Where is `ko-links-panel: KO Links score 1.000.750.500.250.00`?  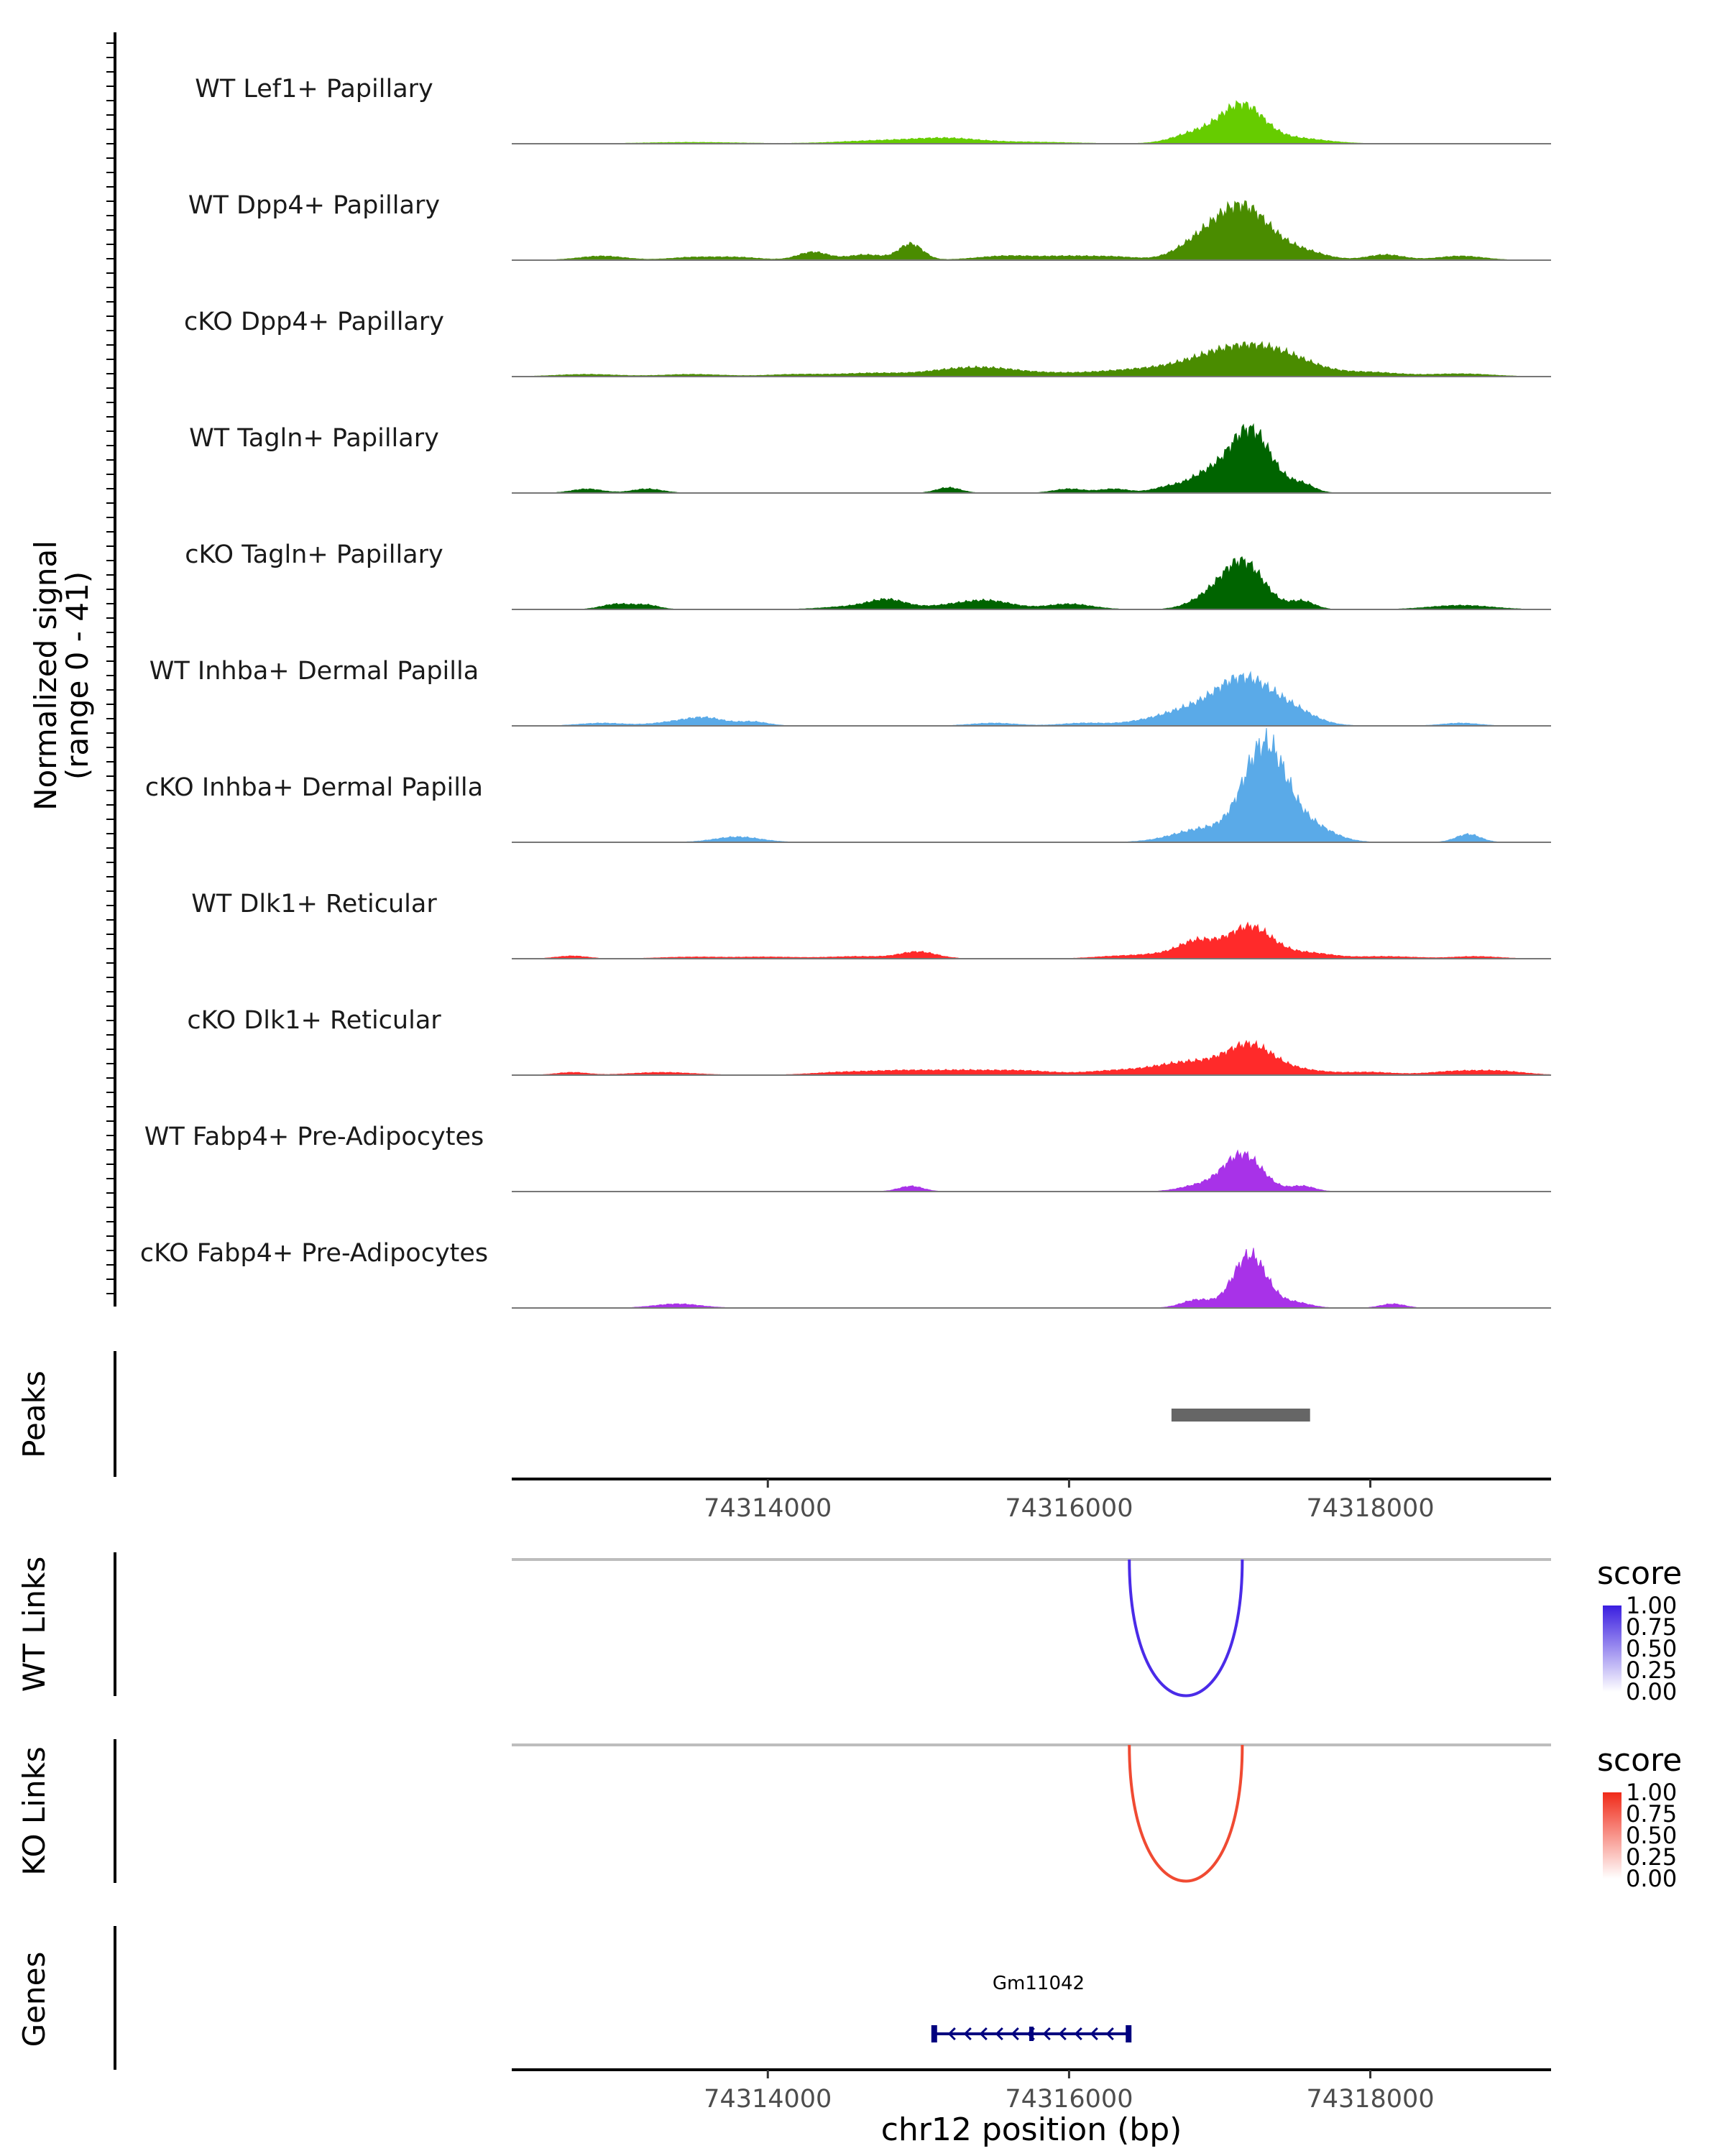 ko-links-panel: KO Links score 1.000.750.500.250.00 is located at coordinates (849, 1816).